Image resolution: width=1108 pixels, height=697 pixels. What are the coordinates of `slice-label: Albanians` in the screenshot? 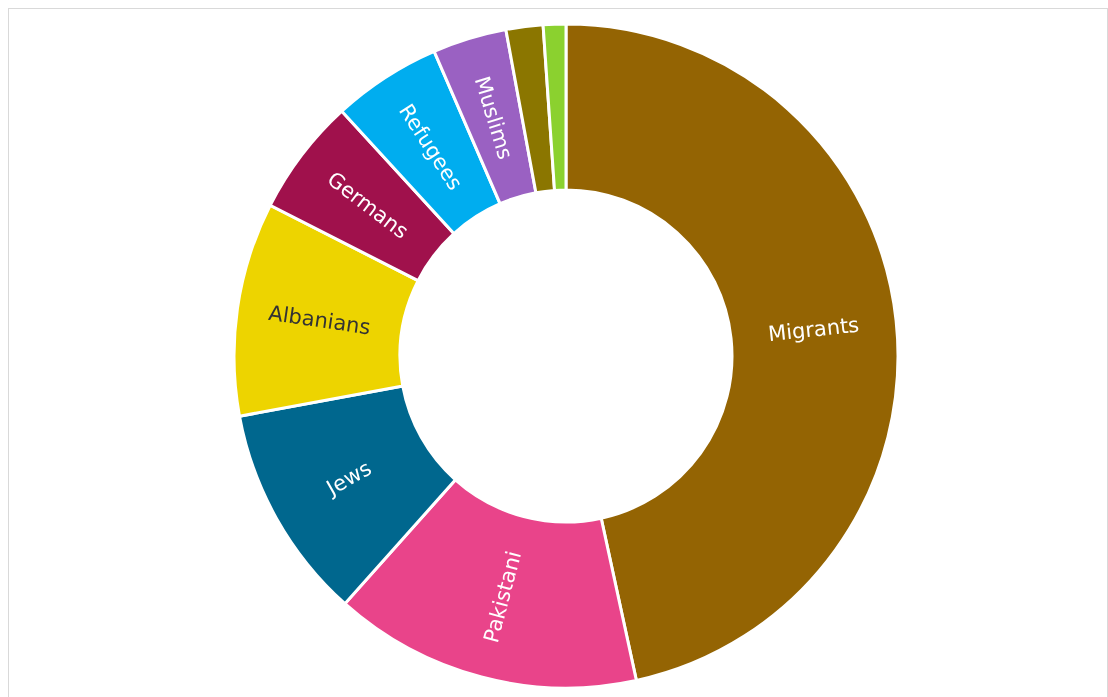 It's located at (320, 320).